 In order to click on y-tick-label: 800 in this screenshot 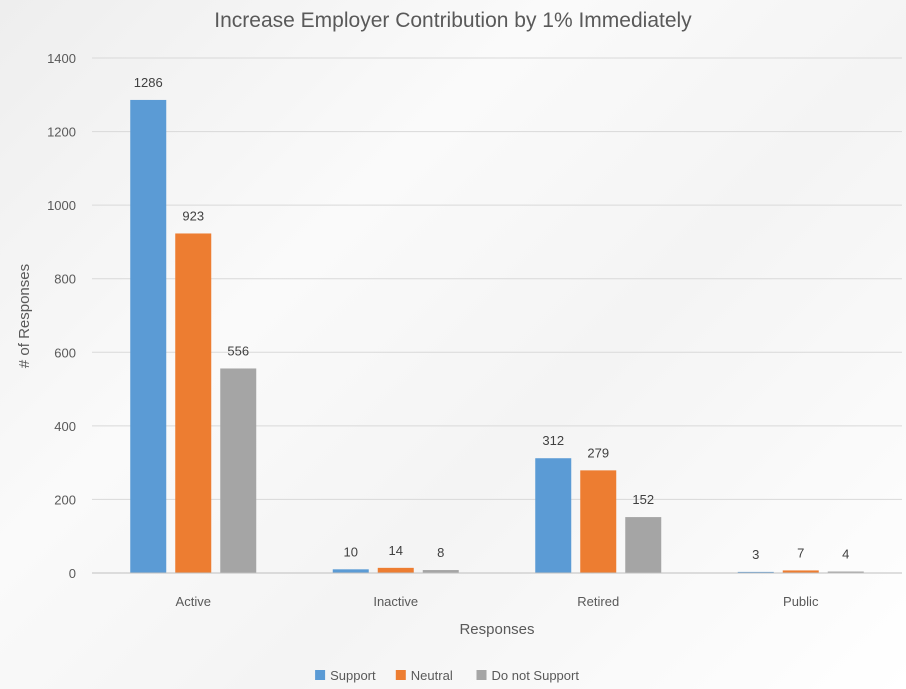, I will do `click(65, 279)`.